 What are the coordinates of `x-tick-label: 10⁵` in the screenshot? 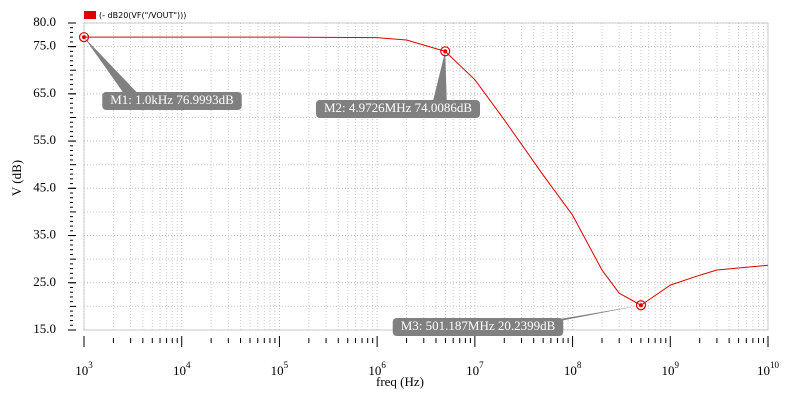 It's located at (280, 369).